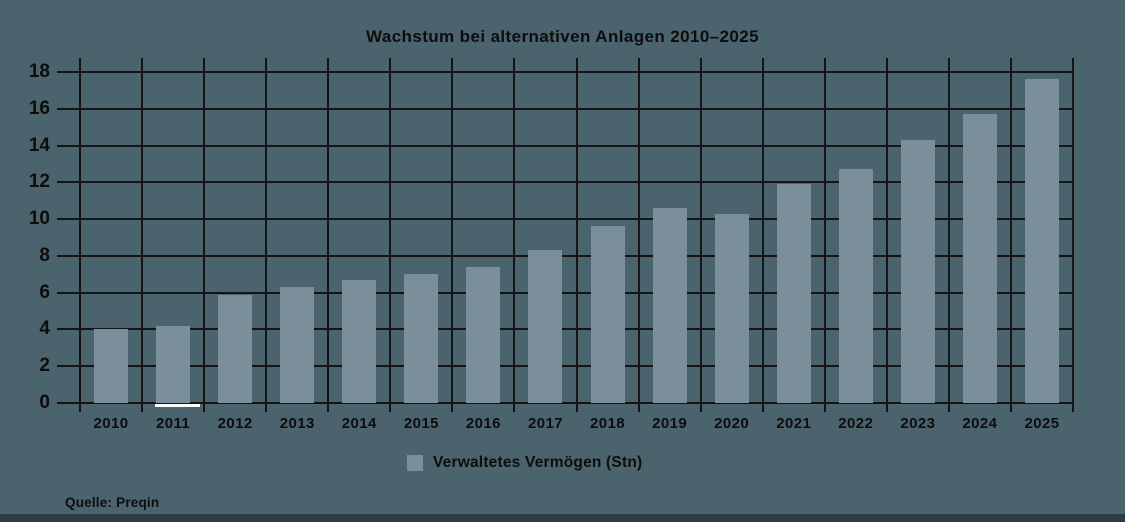 The image size is (1125, 522). What do you see at coordinates (44, 366) in the screenshot?
I see `y-axis-tick-label: 2` at bounding box center [44, 366].